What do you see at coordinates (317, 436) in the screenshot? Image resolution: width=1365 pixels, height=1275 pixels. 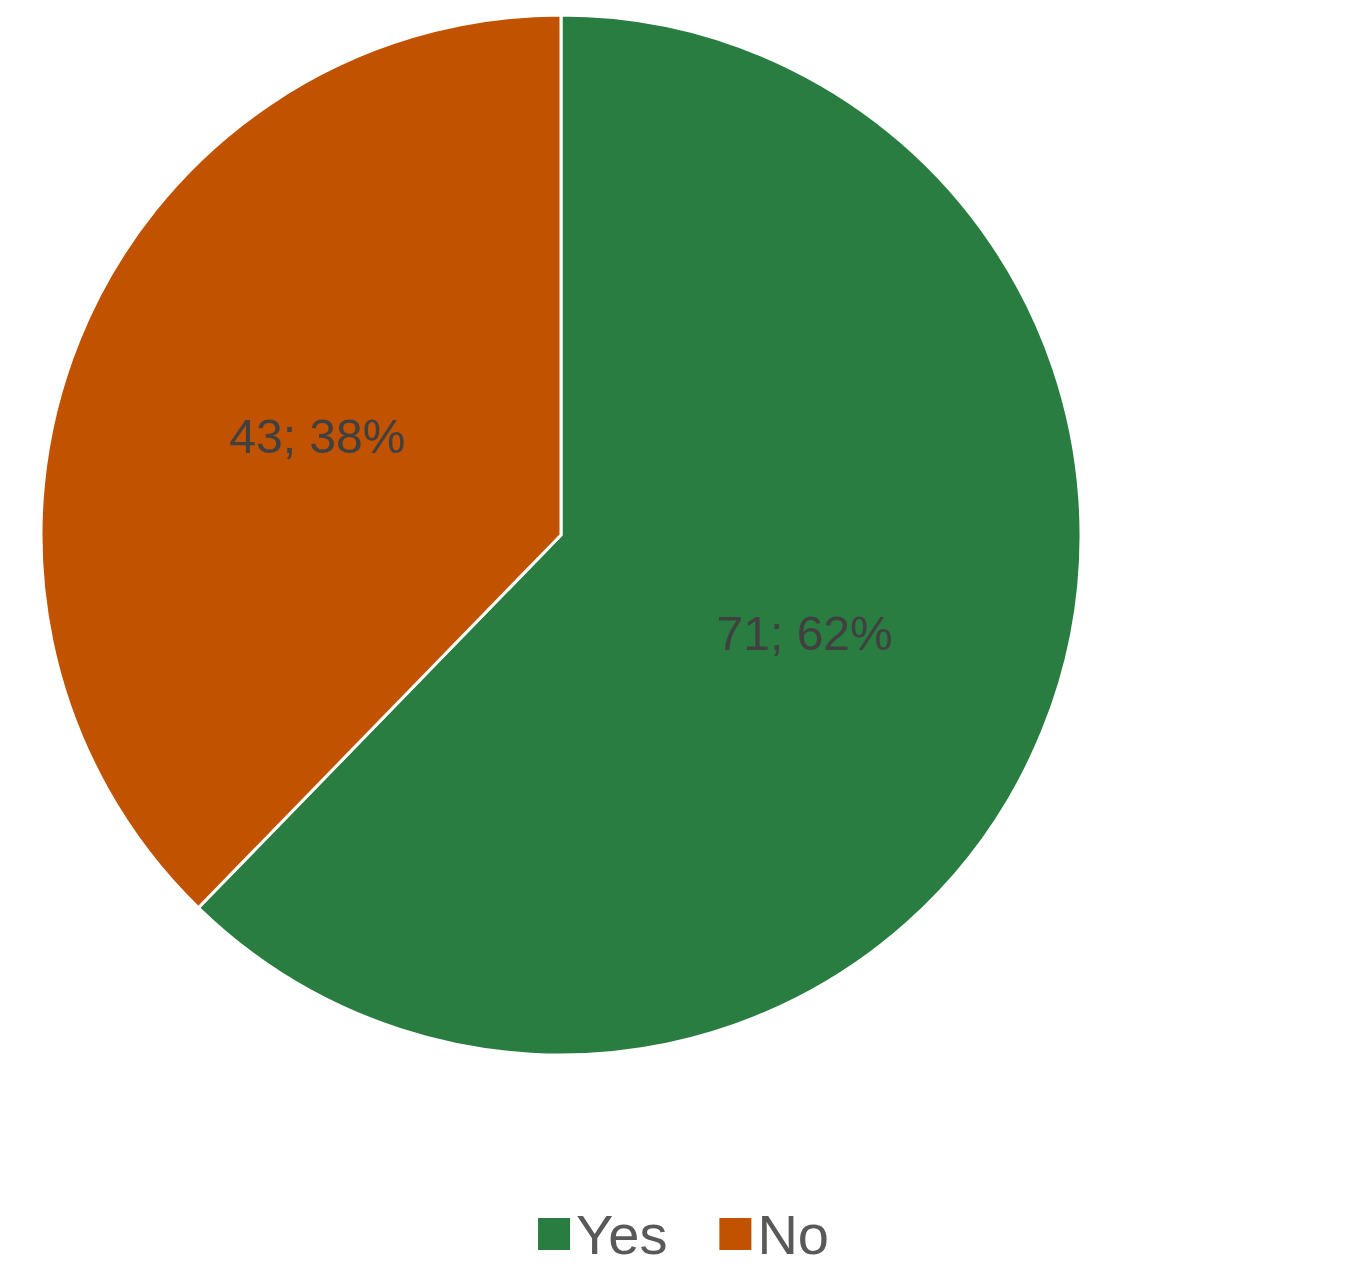 I see `data-label: 43; 38%` at bounding box center [317, 436].